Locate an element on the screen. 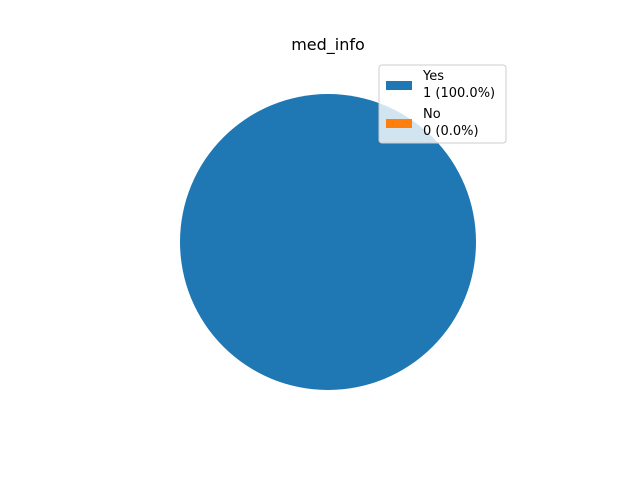 This screenshot has width=640, height=480. chart-title: med_info is located at coordinates (328, 45).